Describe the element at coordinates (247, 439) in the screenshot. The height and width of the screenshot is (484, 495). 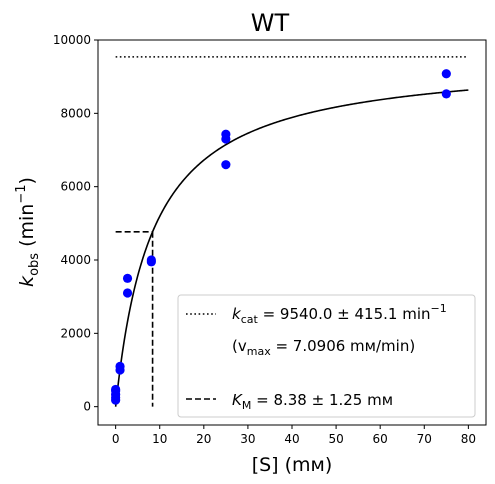
I see `x-tick-label: 30` at that location.